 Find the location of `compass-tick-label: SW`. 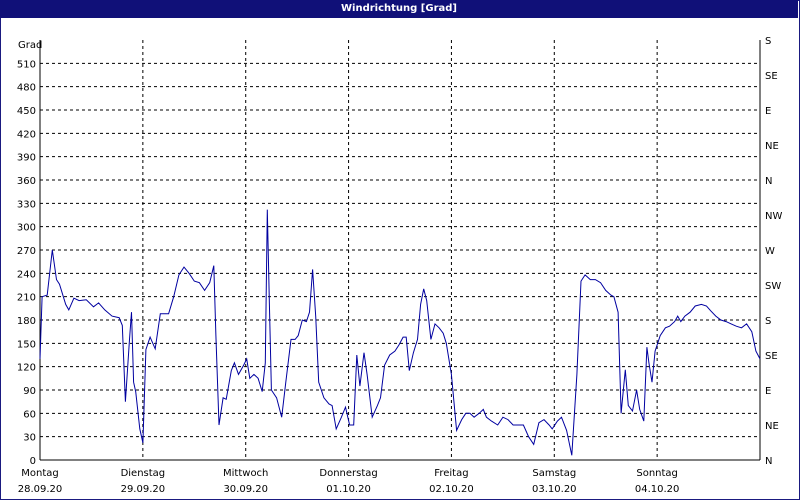

compass-tick-label: SW is located at coordinates (773, 286).